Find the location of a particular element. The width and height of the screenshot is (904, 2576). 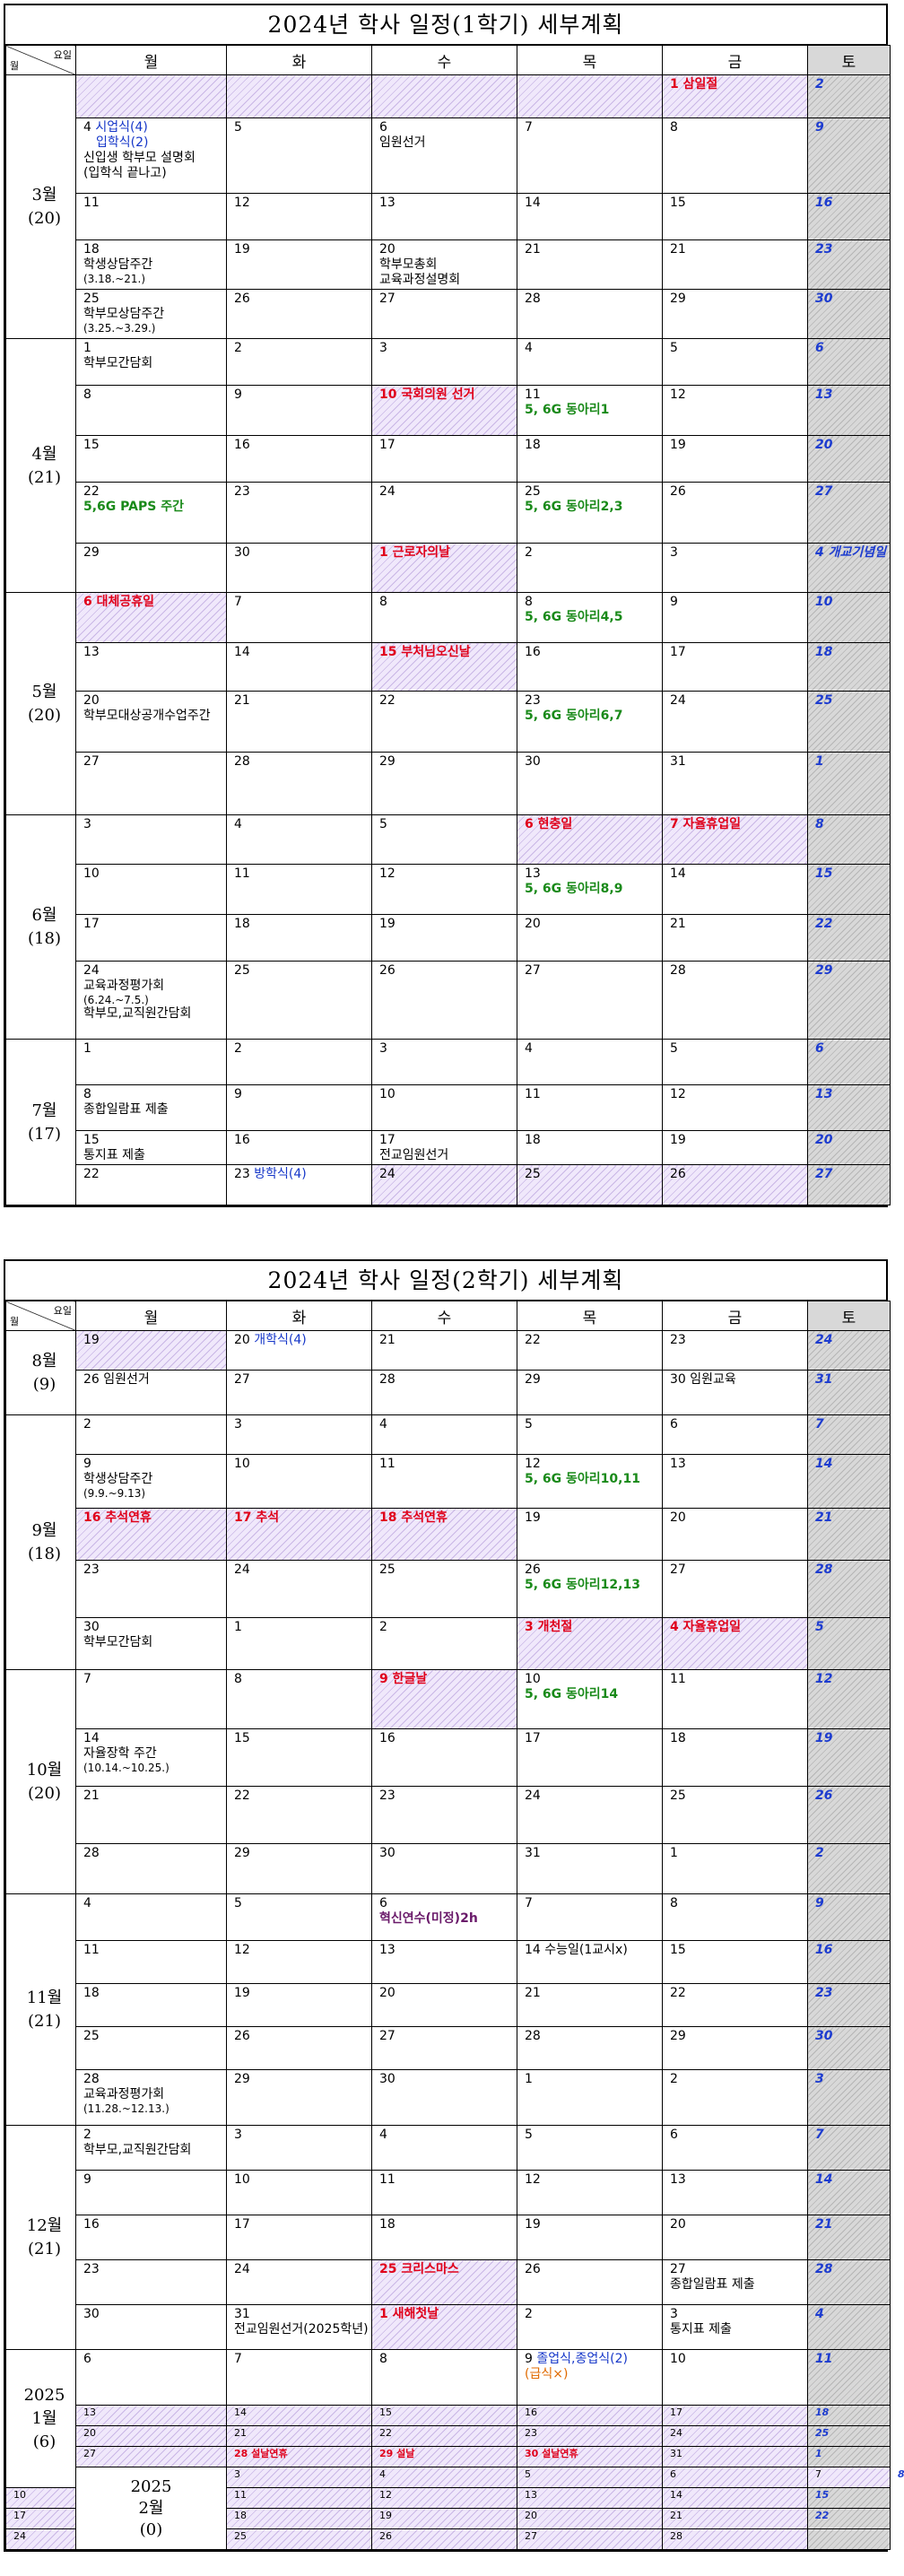

day-number: 28 is located at coordinates (387, 1379).